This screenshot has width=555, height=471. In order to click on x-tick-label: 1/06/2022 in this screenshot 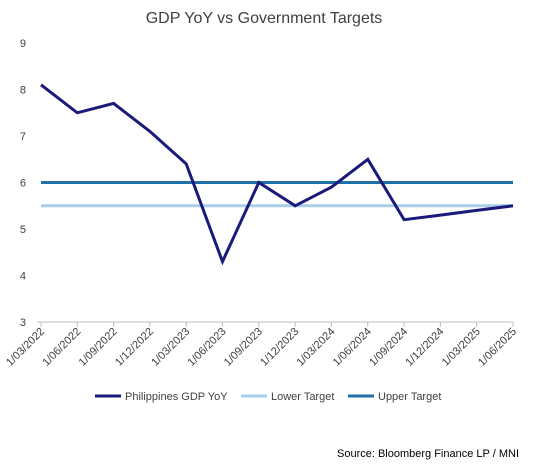, I will do `click(61, 347)`.